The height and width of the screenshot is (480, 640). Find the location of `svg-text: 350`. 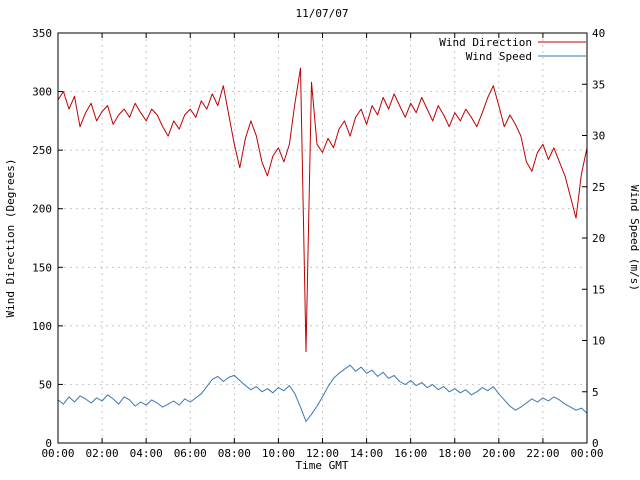

svg-text: 350 is located at coordinates (42, 33).